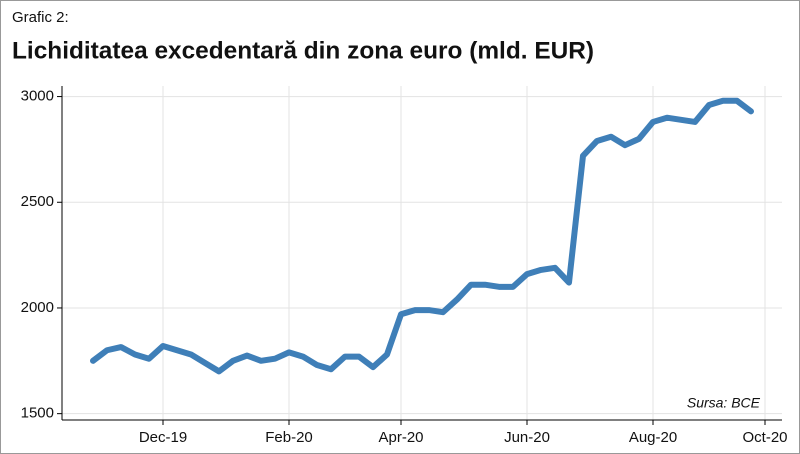 The height and width of the screenshot is (454, 800). Describe the element at coordinates (400, 437) in the screenshot. I see `x-tick-label: Apr-20` at that location.